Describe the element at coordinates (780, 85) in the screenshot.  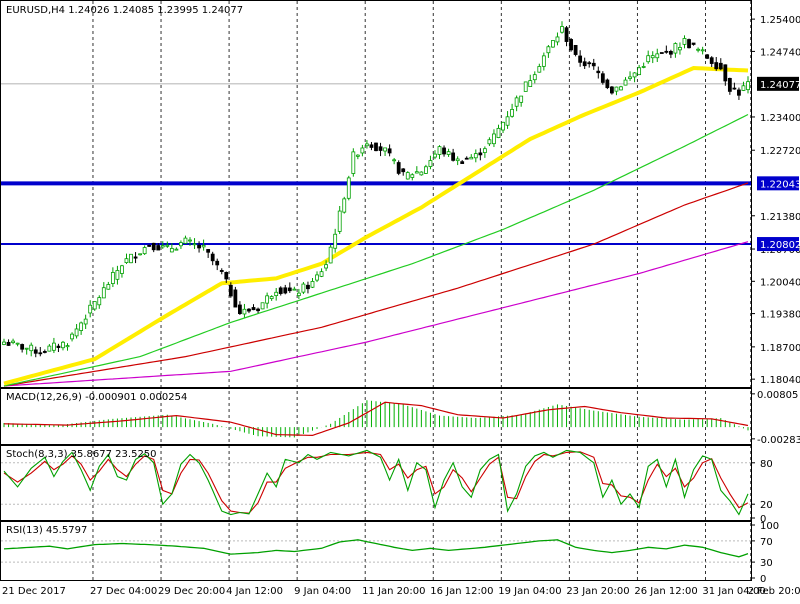
I see `price-label: 1.24077` at that location.